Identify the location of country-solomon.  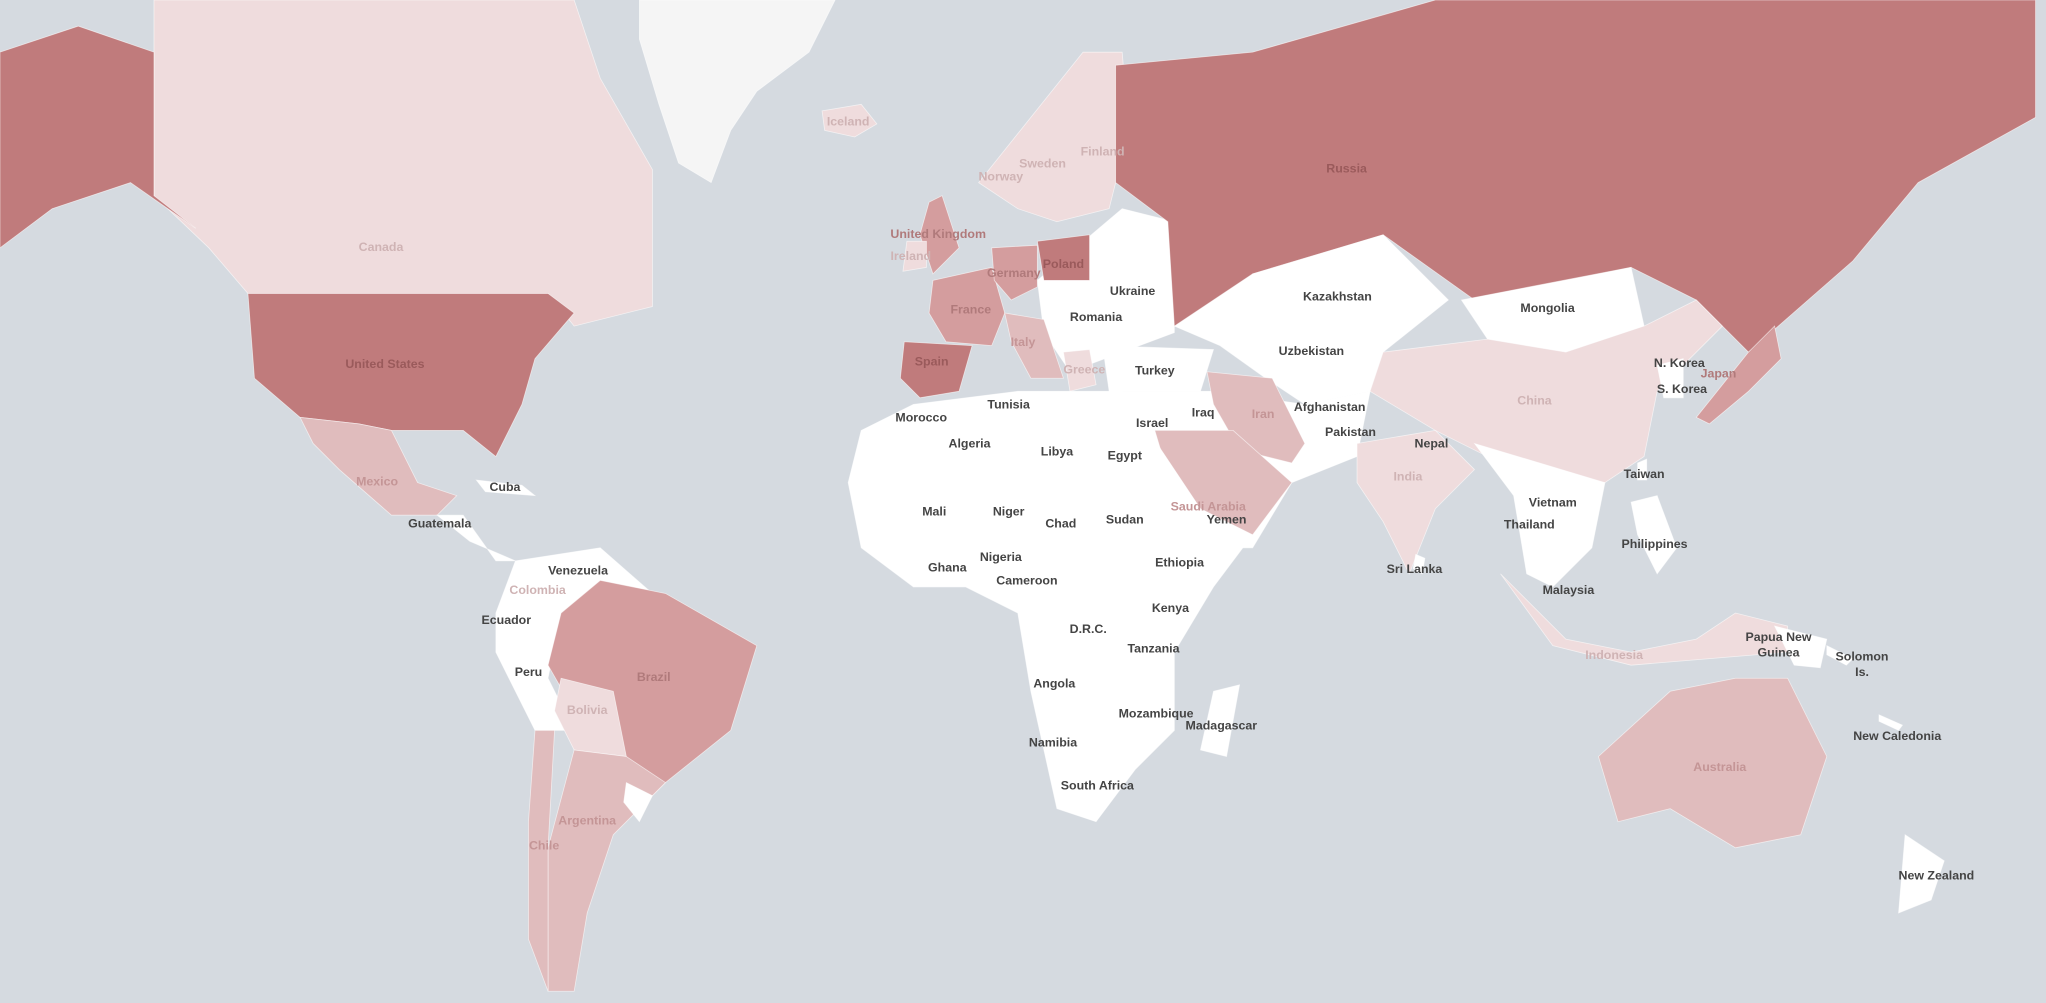
(1840, 655).